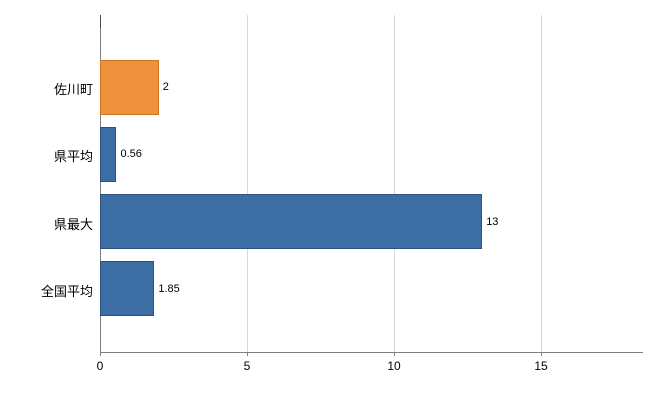  I want to click on y-axis-top-tick, so click(100, 21).